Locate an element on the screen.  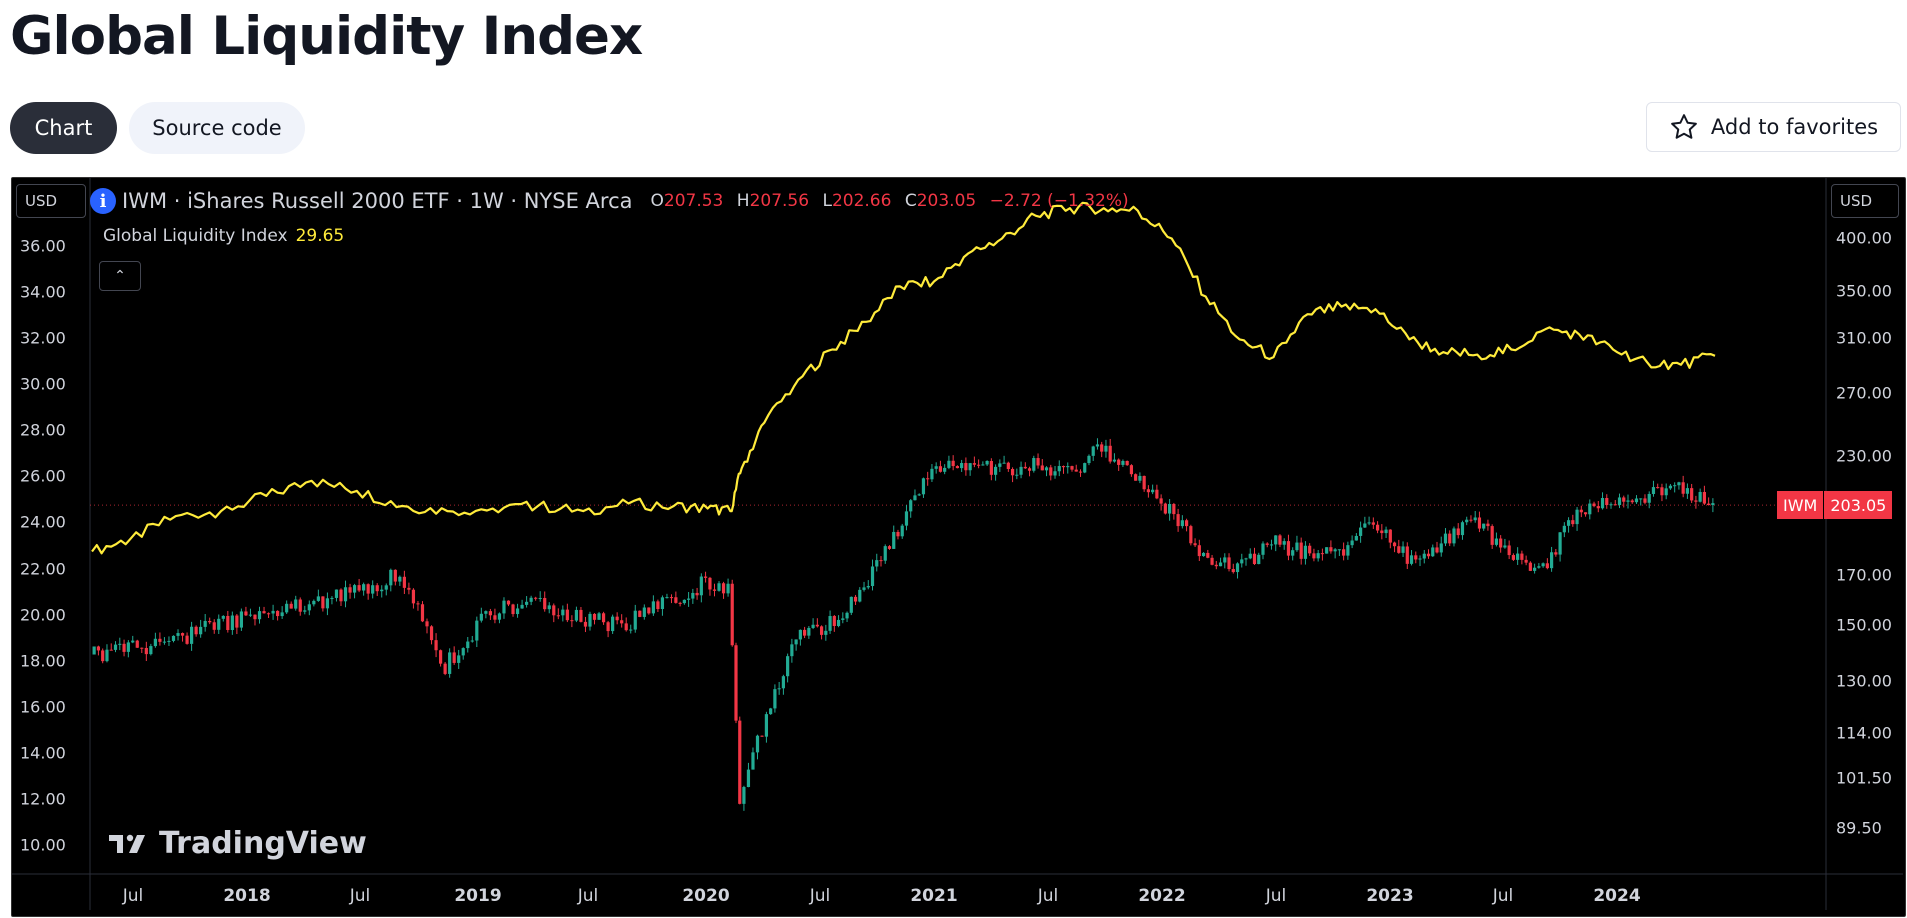
info-icon: i is located at coordinates (103, 201).